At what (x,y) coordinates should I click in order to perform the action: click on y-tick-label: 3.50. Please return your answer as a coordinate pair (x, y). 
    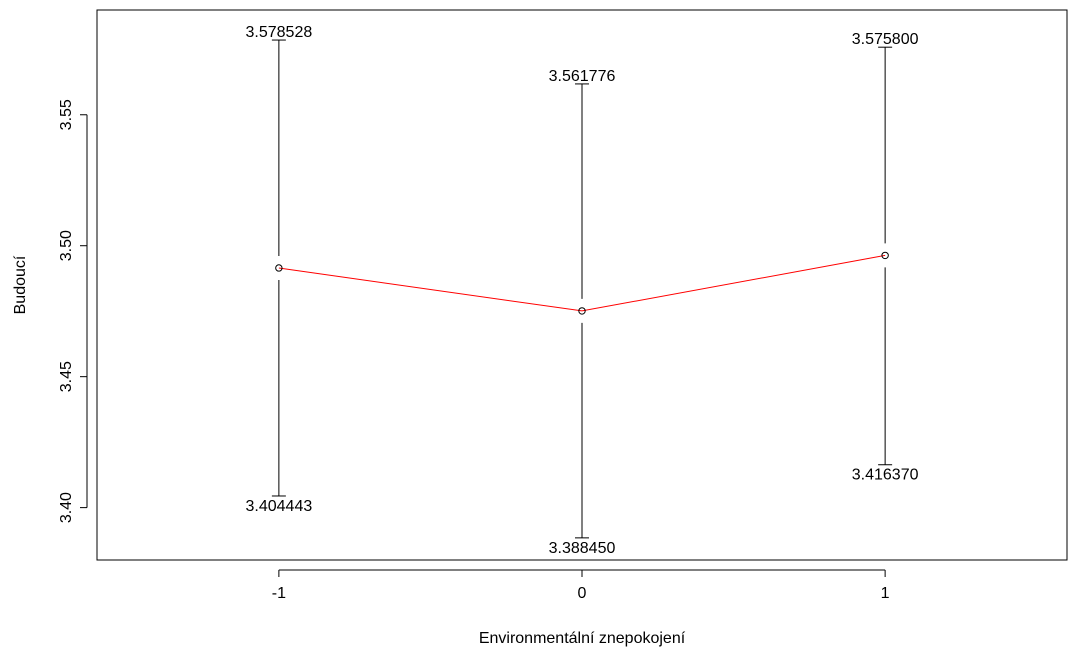
    Looking at the image, I should click on (66, 245).